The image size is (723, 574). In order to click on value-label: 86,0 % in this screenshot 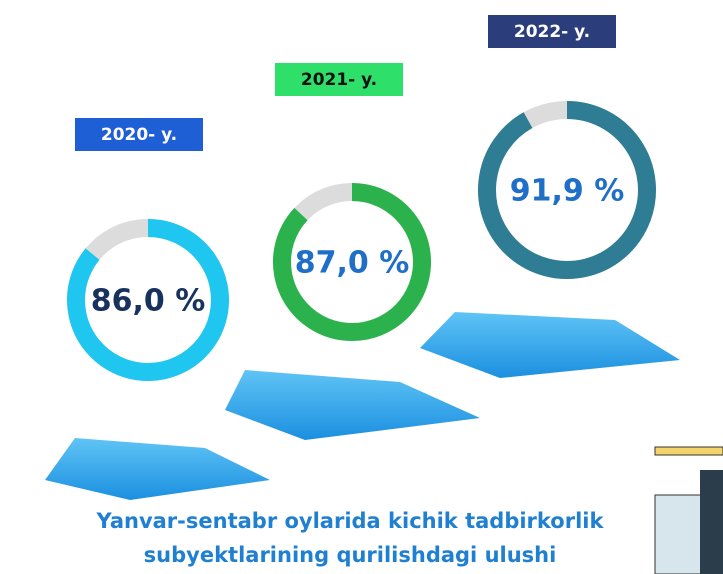, I will do `click(148, 301)`.